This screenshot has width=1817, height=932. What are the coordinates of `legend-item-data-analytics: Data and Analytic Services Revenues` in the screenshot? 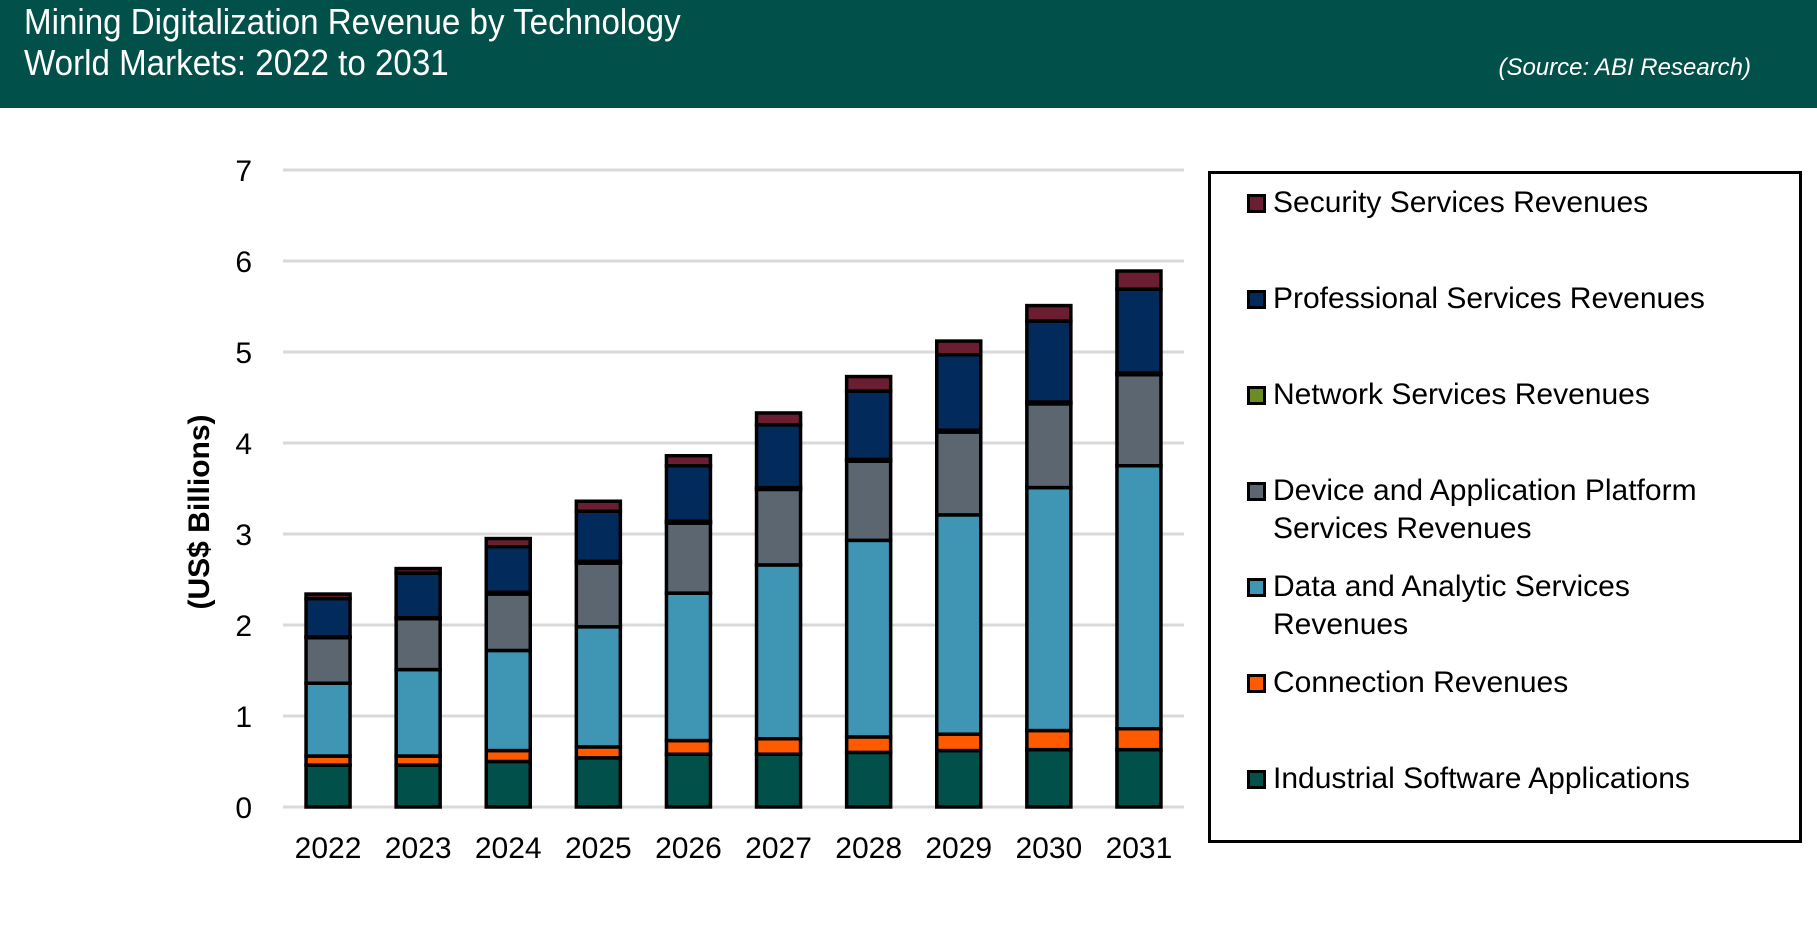 It's located at (1467, 606).